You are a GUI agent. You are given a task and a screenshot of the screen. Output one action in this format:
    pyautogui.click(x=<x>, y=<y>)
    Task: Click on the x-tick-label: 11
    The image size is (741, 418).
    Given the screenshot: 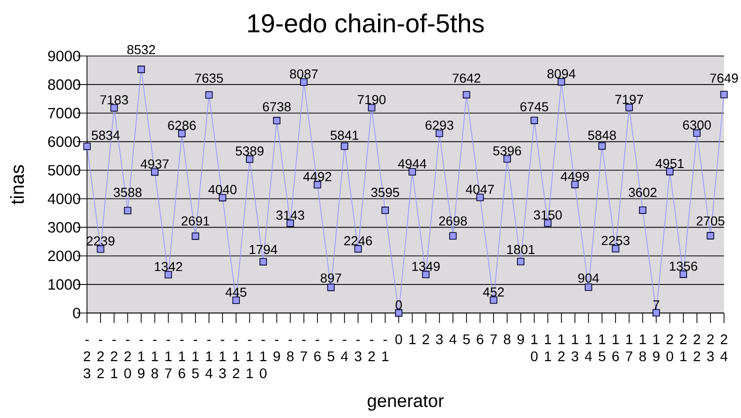 What is the action you would take?
    pyautogui.click(x=548, y=348)
    